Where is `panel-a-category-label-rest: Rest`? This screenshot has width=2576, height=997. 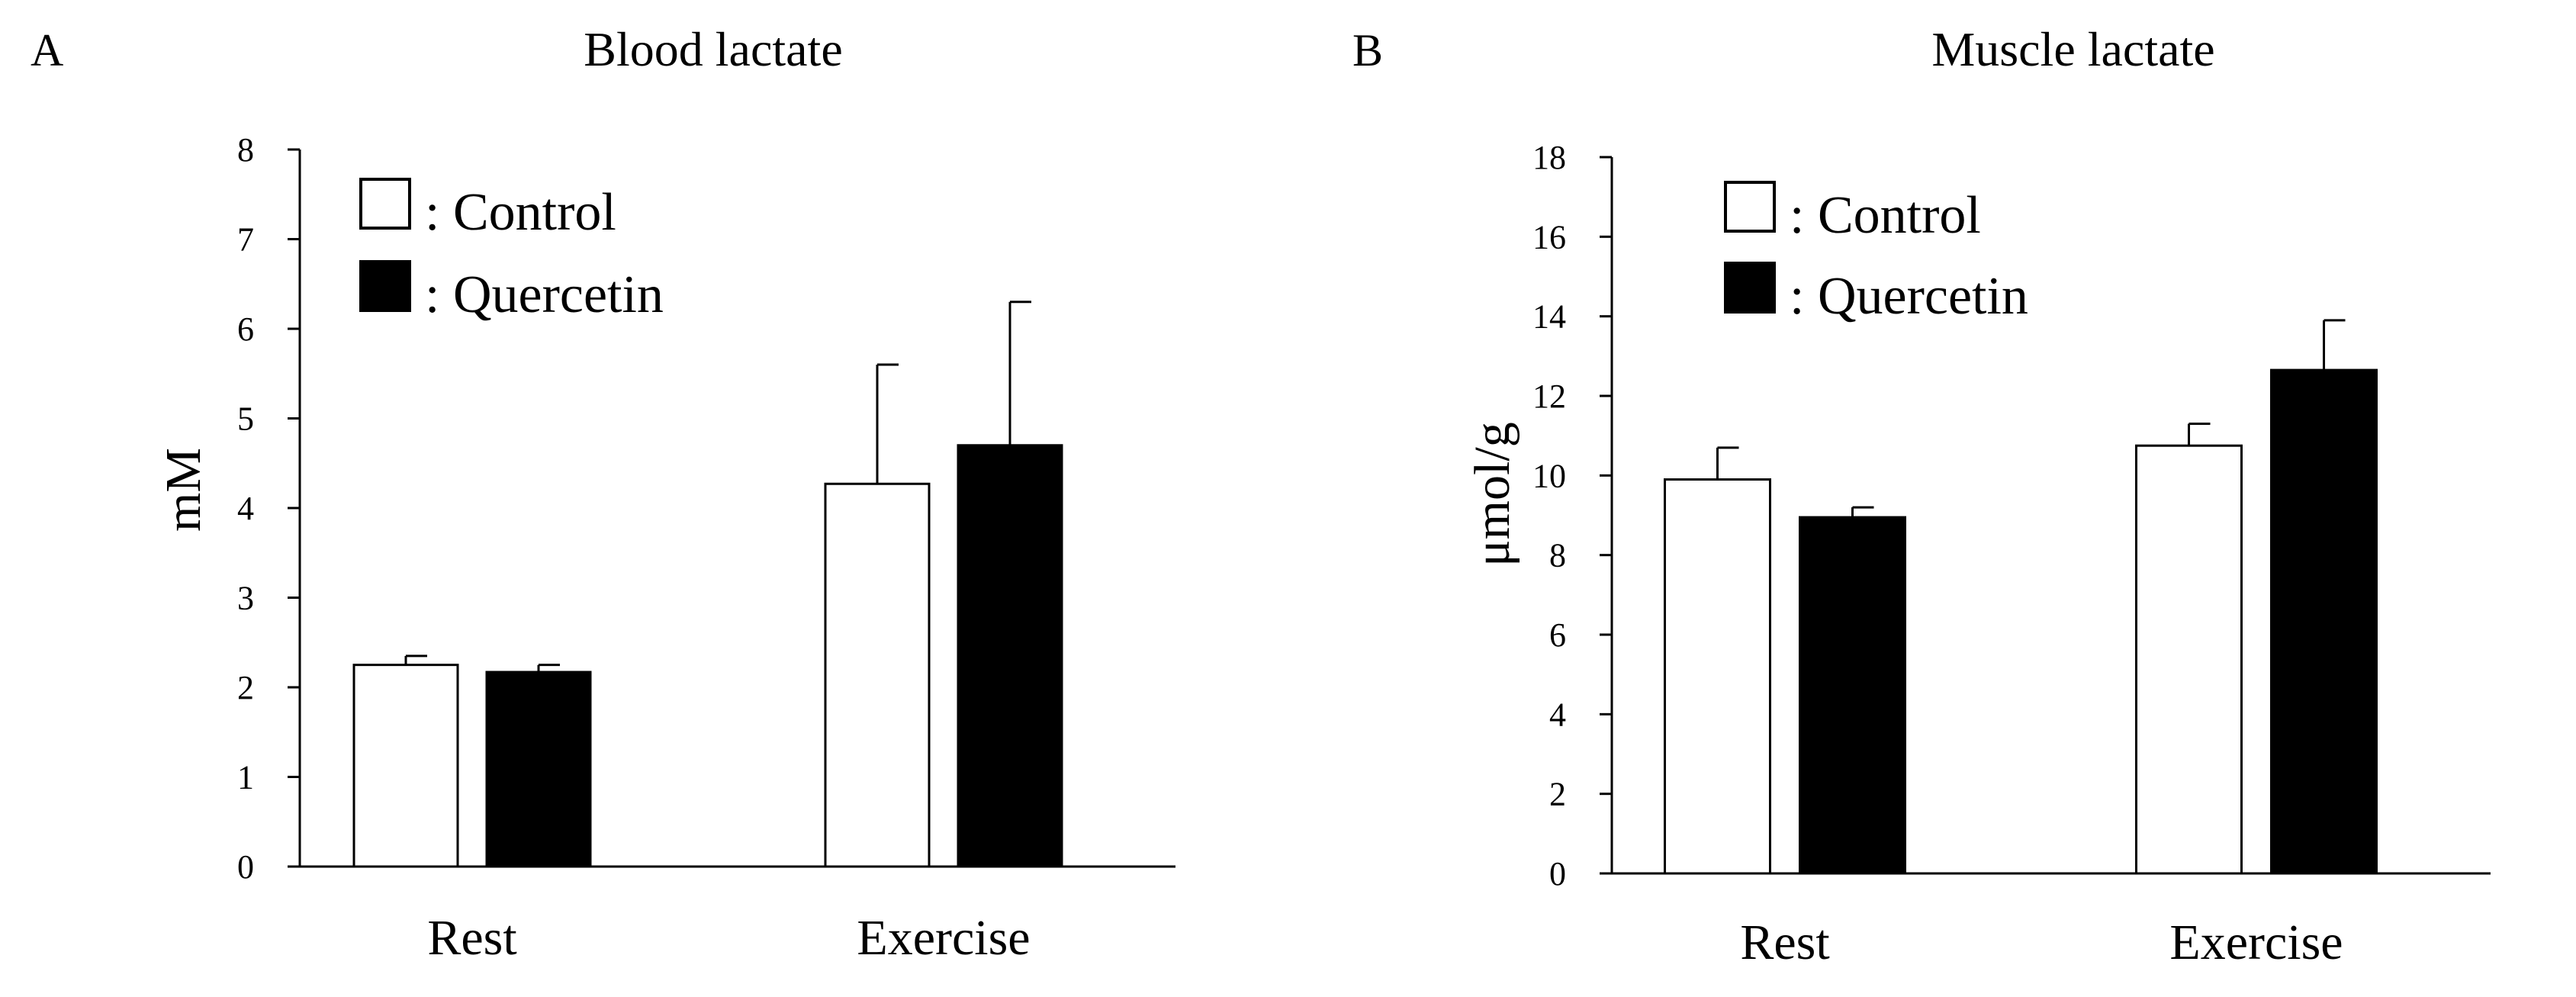 panel-a-category-label-rest: Rest is located at coordinates (471, 938).